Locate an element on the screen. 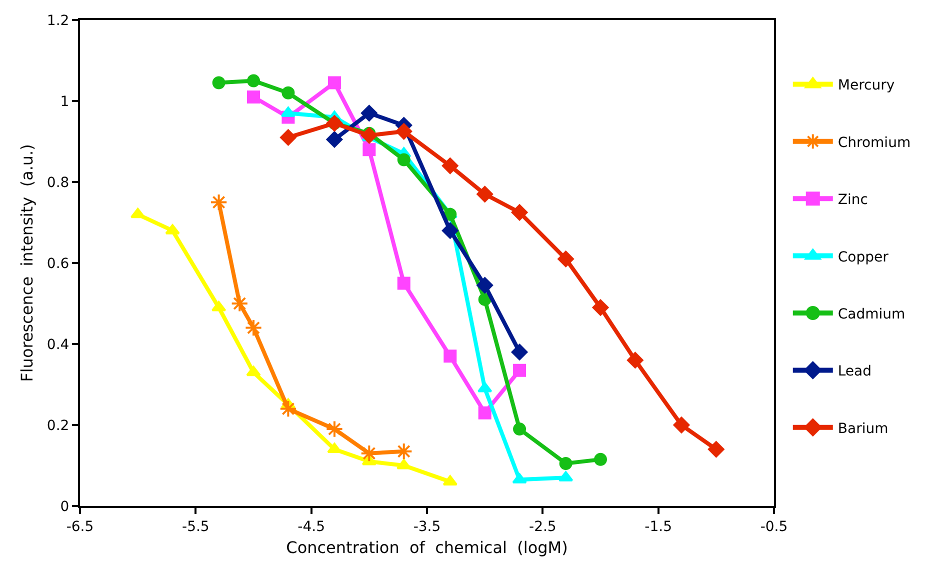 This screenshot has width=929, height=566. legend-label: Lead is located at coordinates (855, 372).